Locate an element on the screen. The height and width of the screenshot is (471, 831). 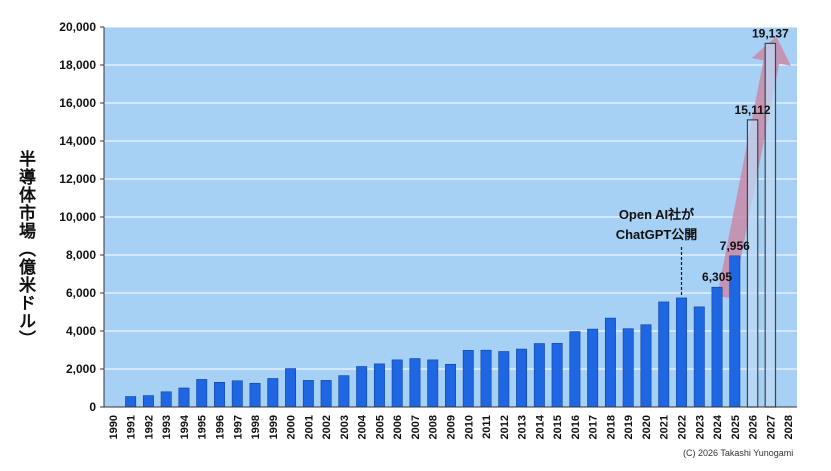
x-tick-label: 2013 is located at coordinates (523, 427).